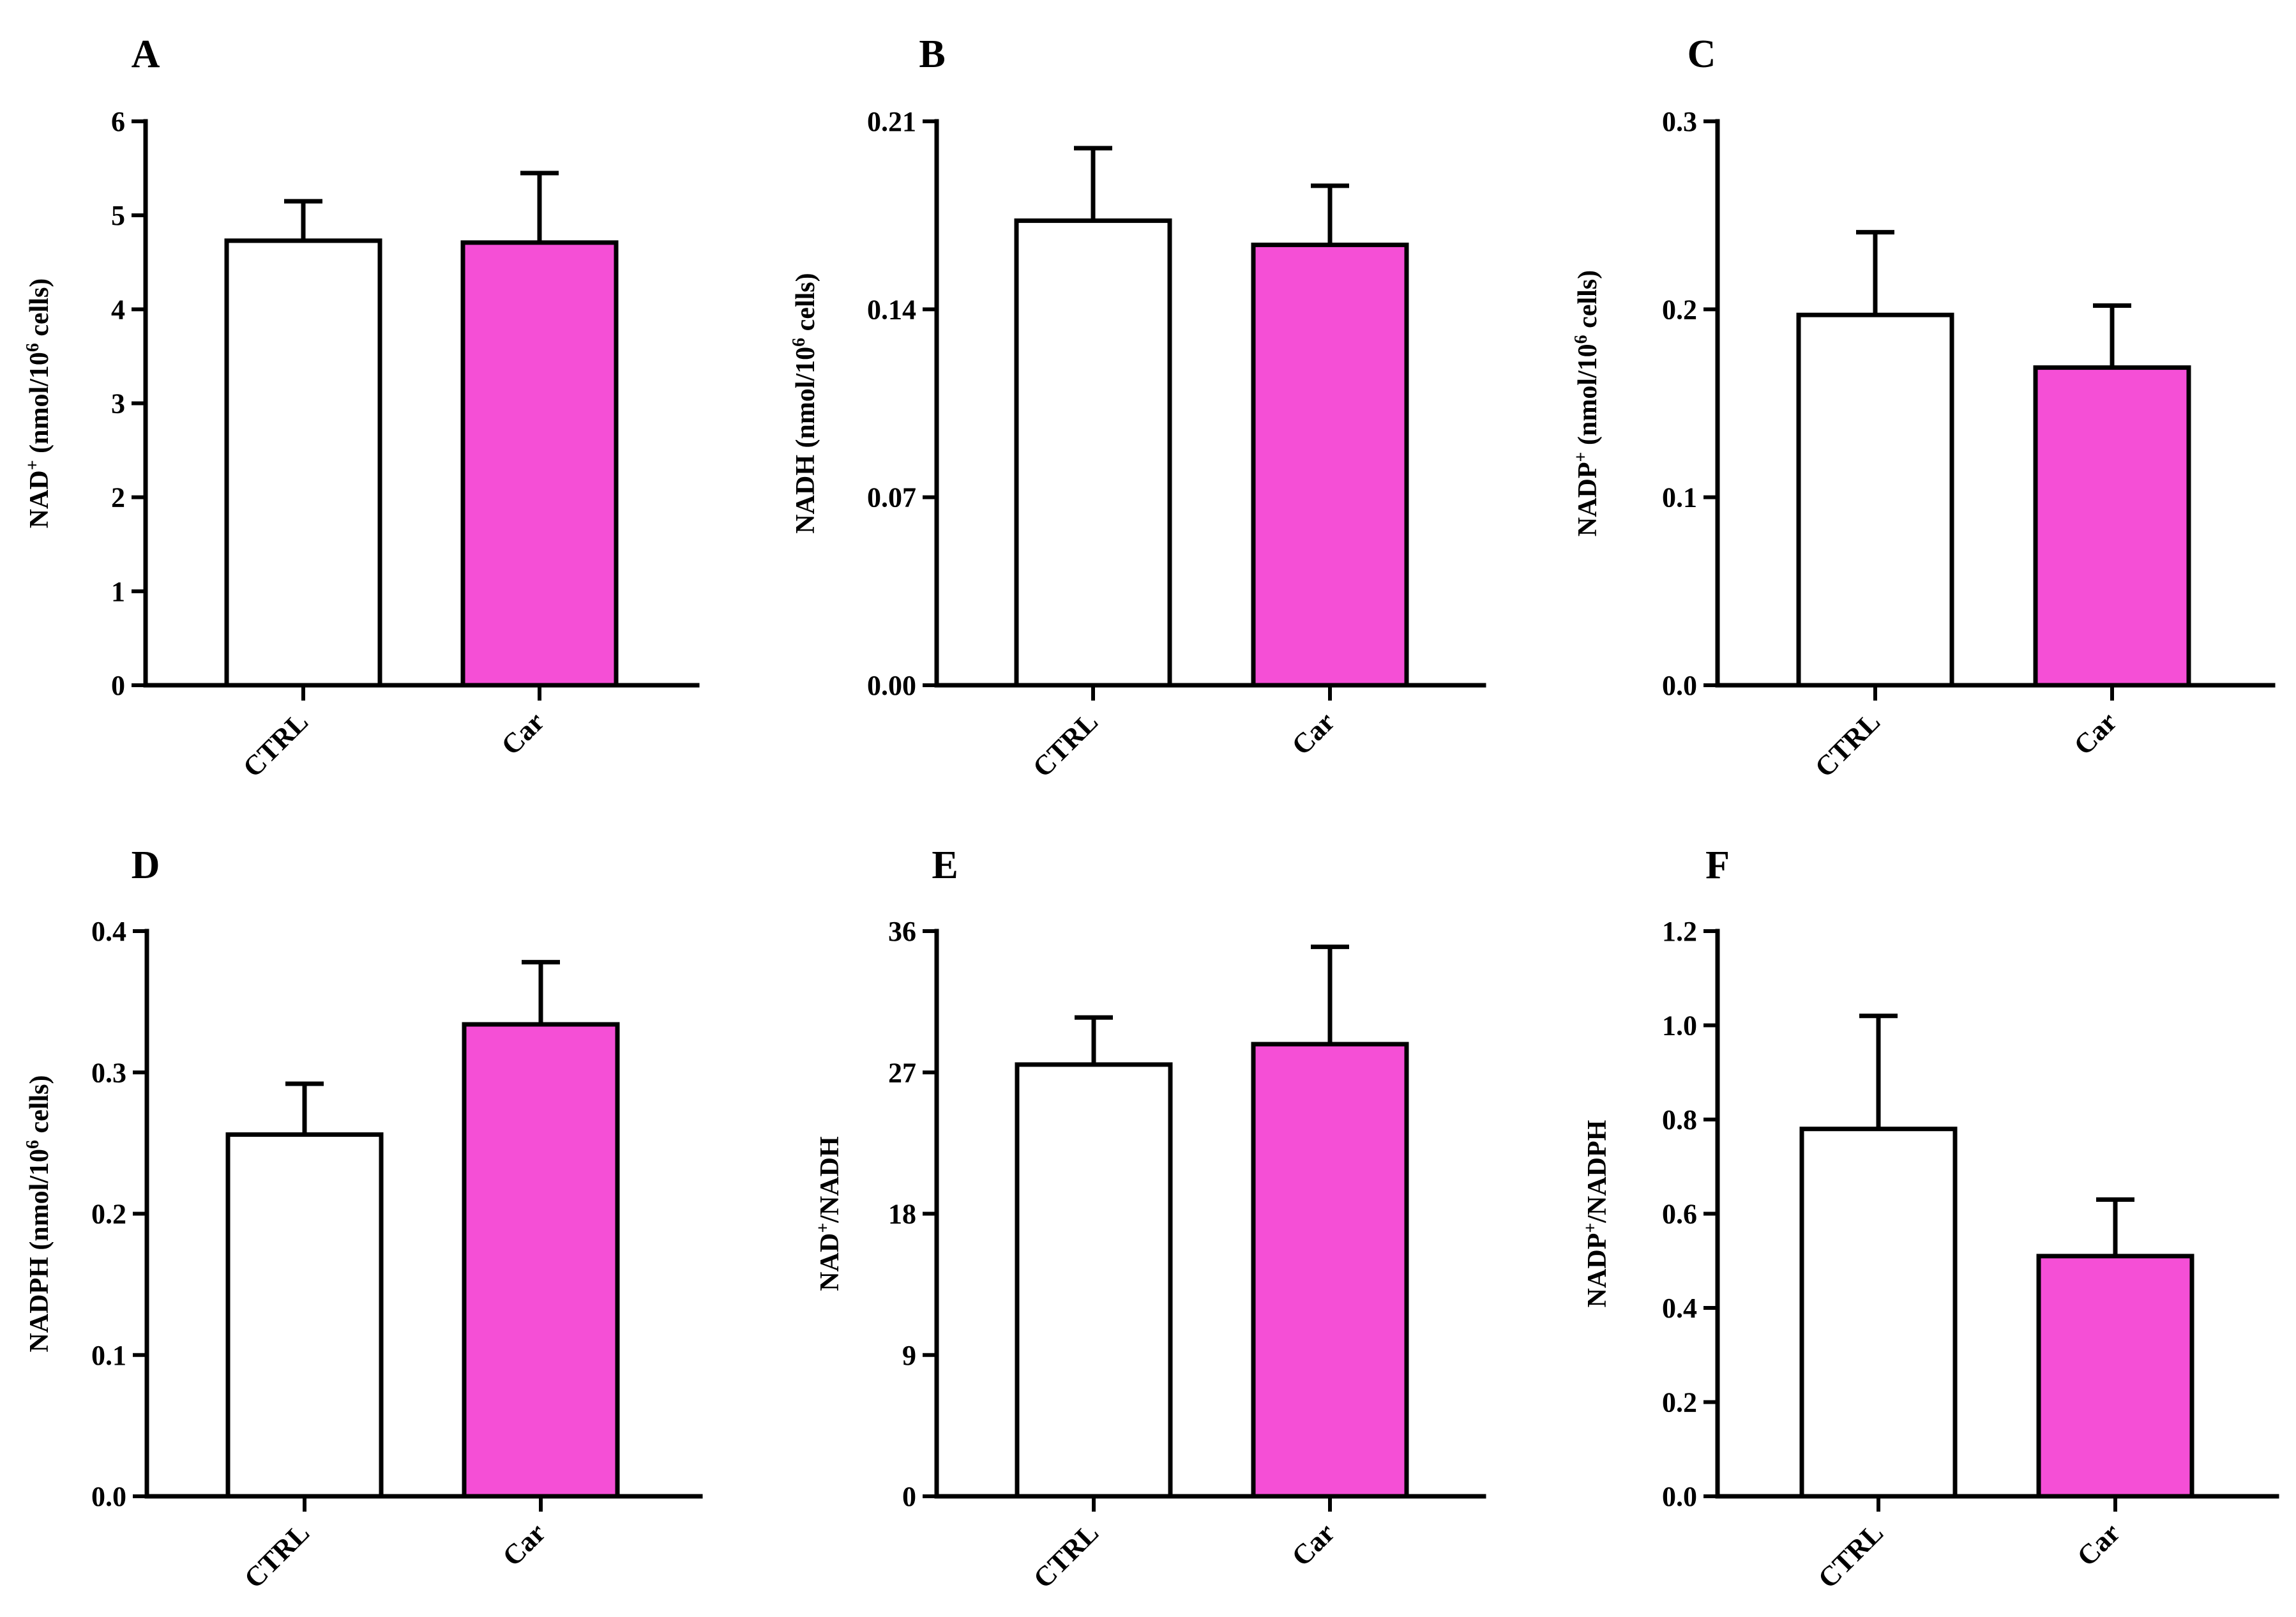 The height and width of the screenshot is (1617, 2296). I want to click on y-tick-label: 6, so click(118, 121).